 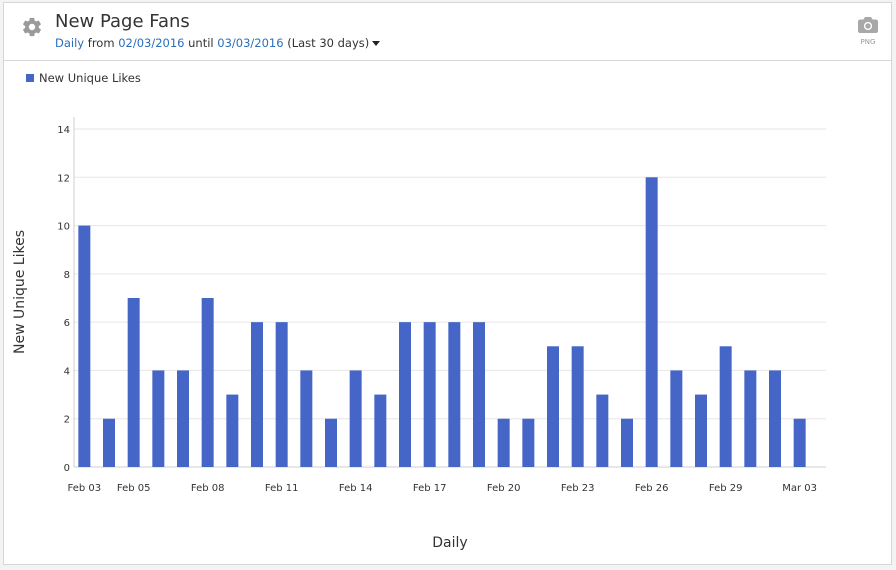 What do you see at coordinates (282, 488) in the screenshot?
I see `x-tick-label: Feb 11` at bounding box center [282, 488].